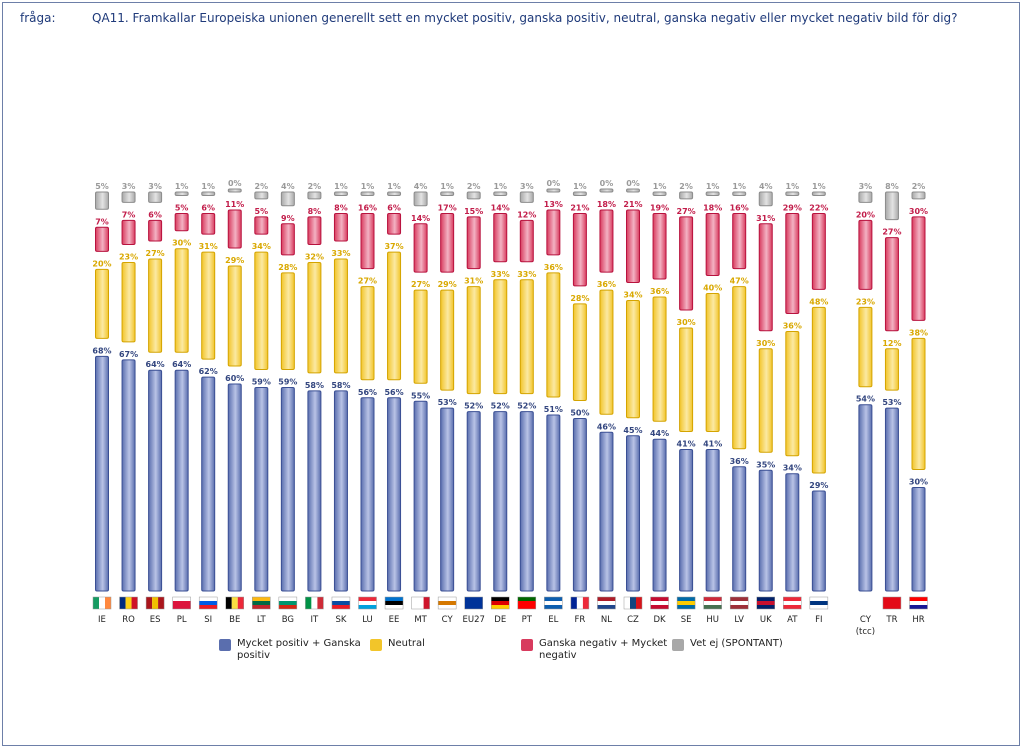 This screenshot has width=1024, height=750. I want to click on label-positive-fi: 29%, so click(818, 485).